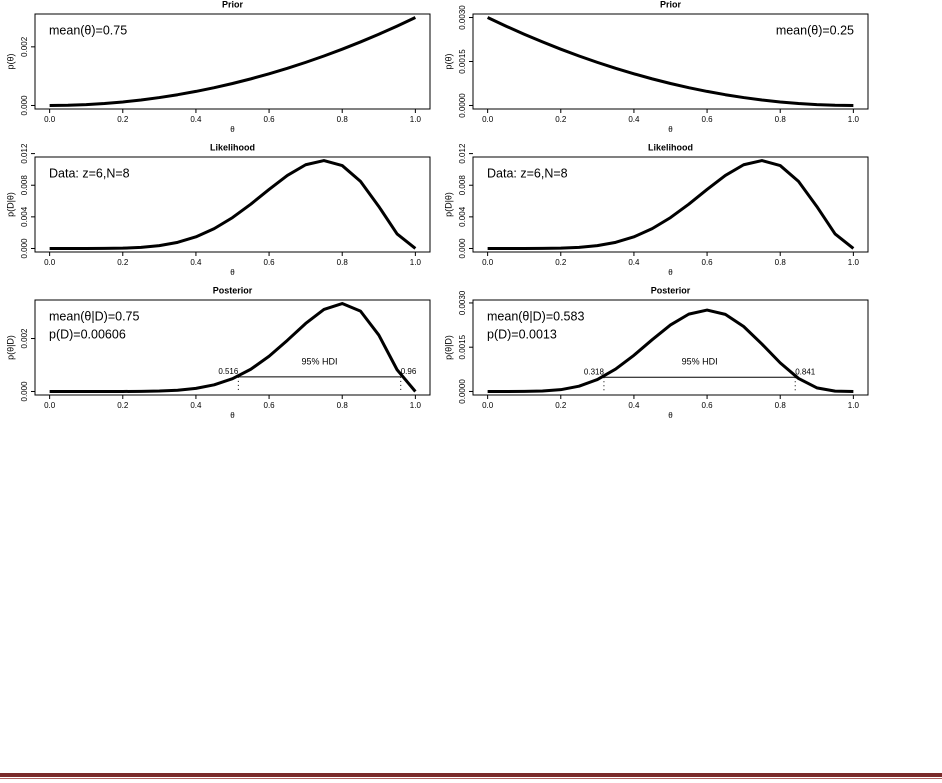  Describe the element at coordinates (805, 371) in the screenshot. I see `hdi-high-label: 0.841` at that location.